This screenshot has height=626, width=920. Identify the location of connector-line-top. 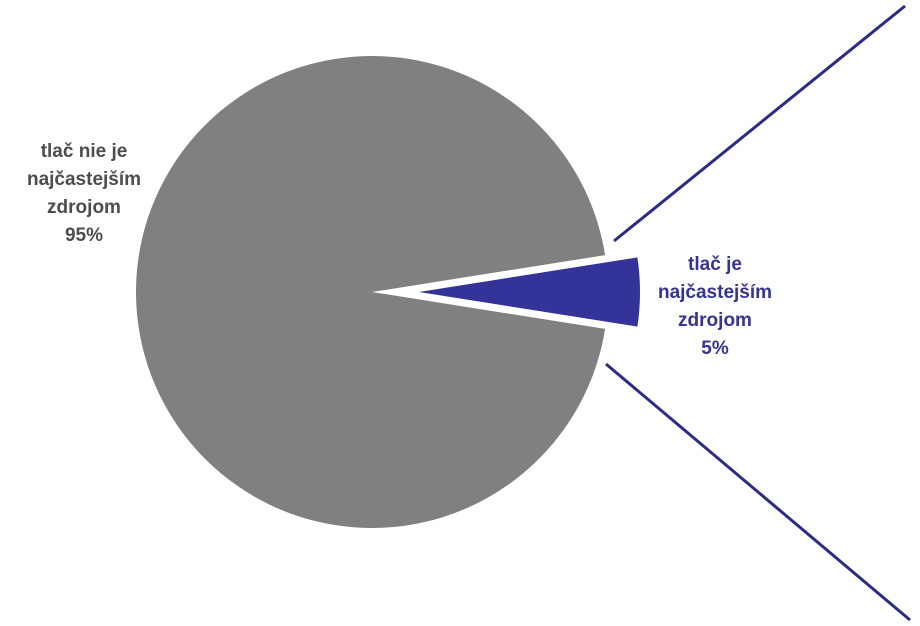
(759, 123).